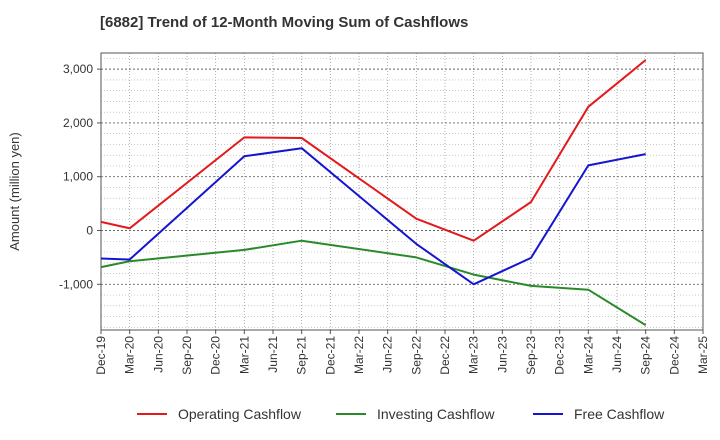  Describe the element at coordinates (187, 355) in the screenshot. I see `x-tick-label: Sep-20` at that location.